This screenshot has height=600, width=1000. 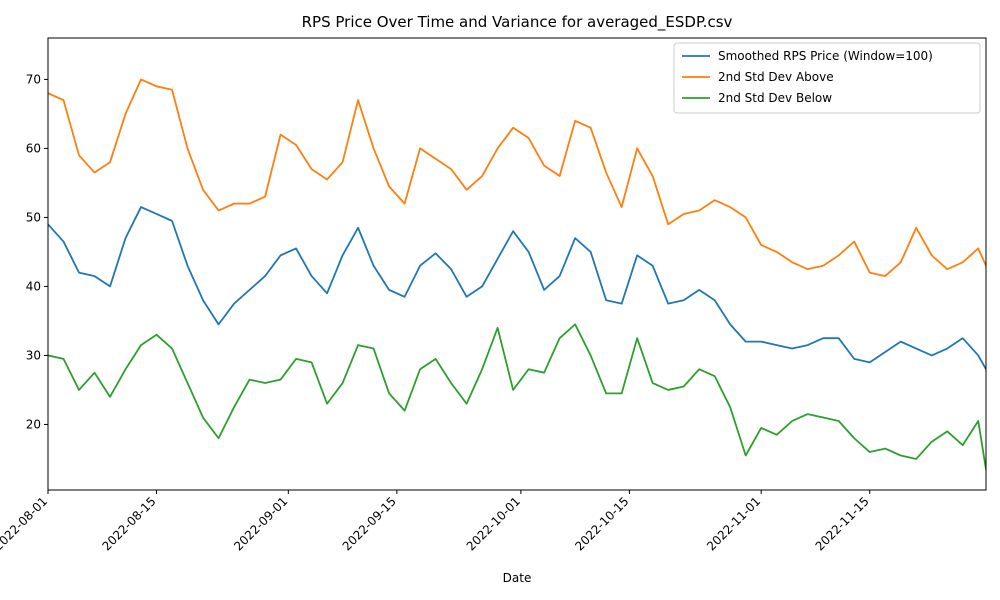 What do you see at coordinates (775, 98) in the screenshot?
I see `legend-label-3: 2nd Std Dev Below` at bounding box center [775, 98].